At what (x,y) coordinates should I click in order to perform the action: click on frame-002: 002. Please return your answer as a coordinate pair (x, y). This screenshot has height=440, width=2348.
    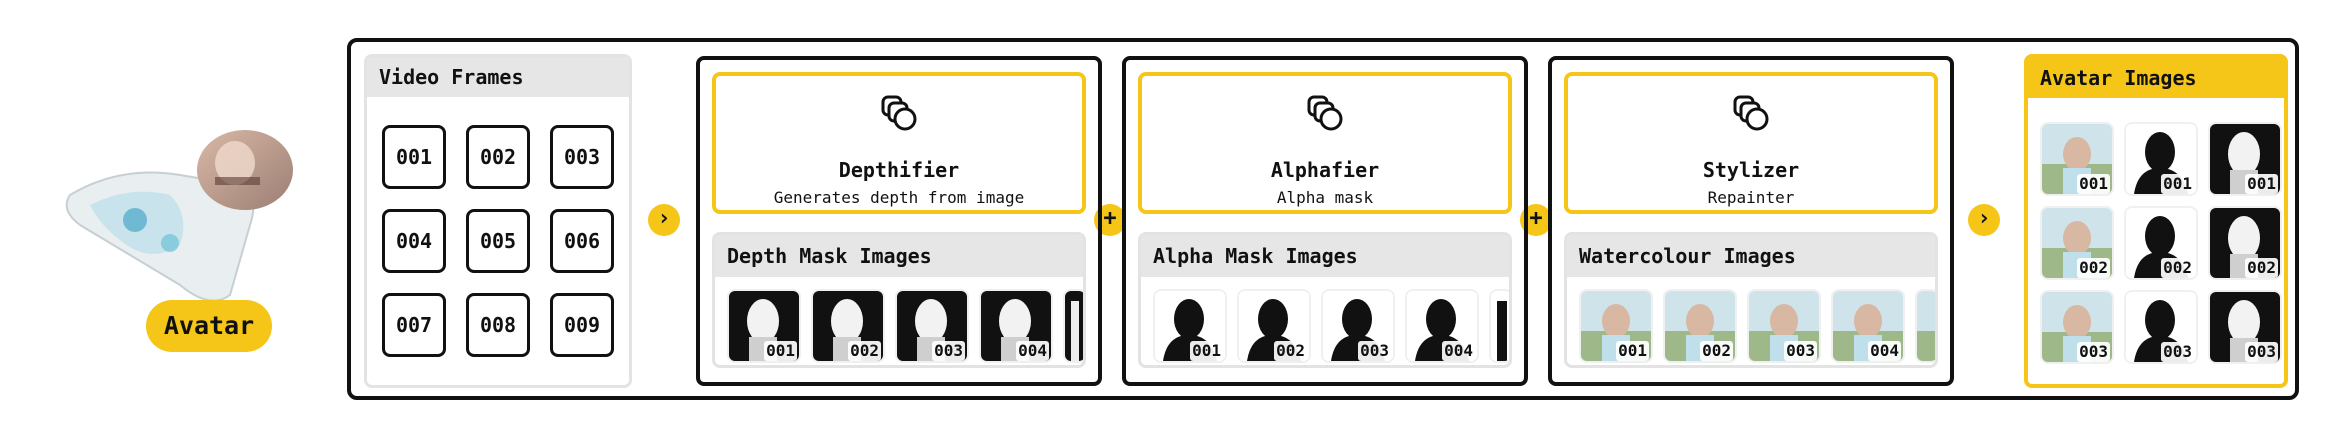
    Looking at the image, I should click on (498, 157).